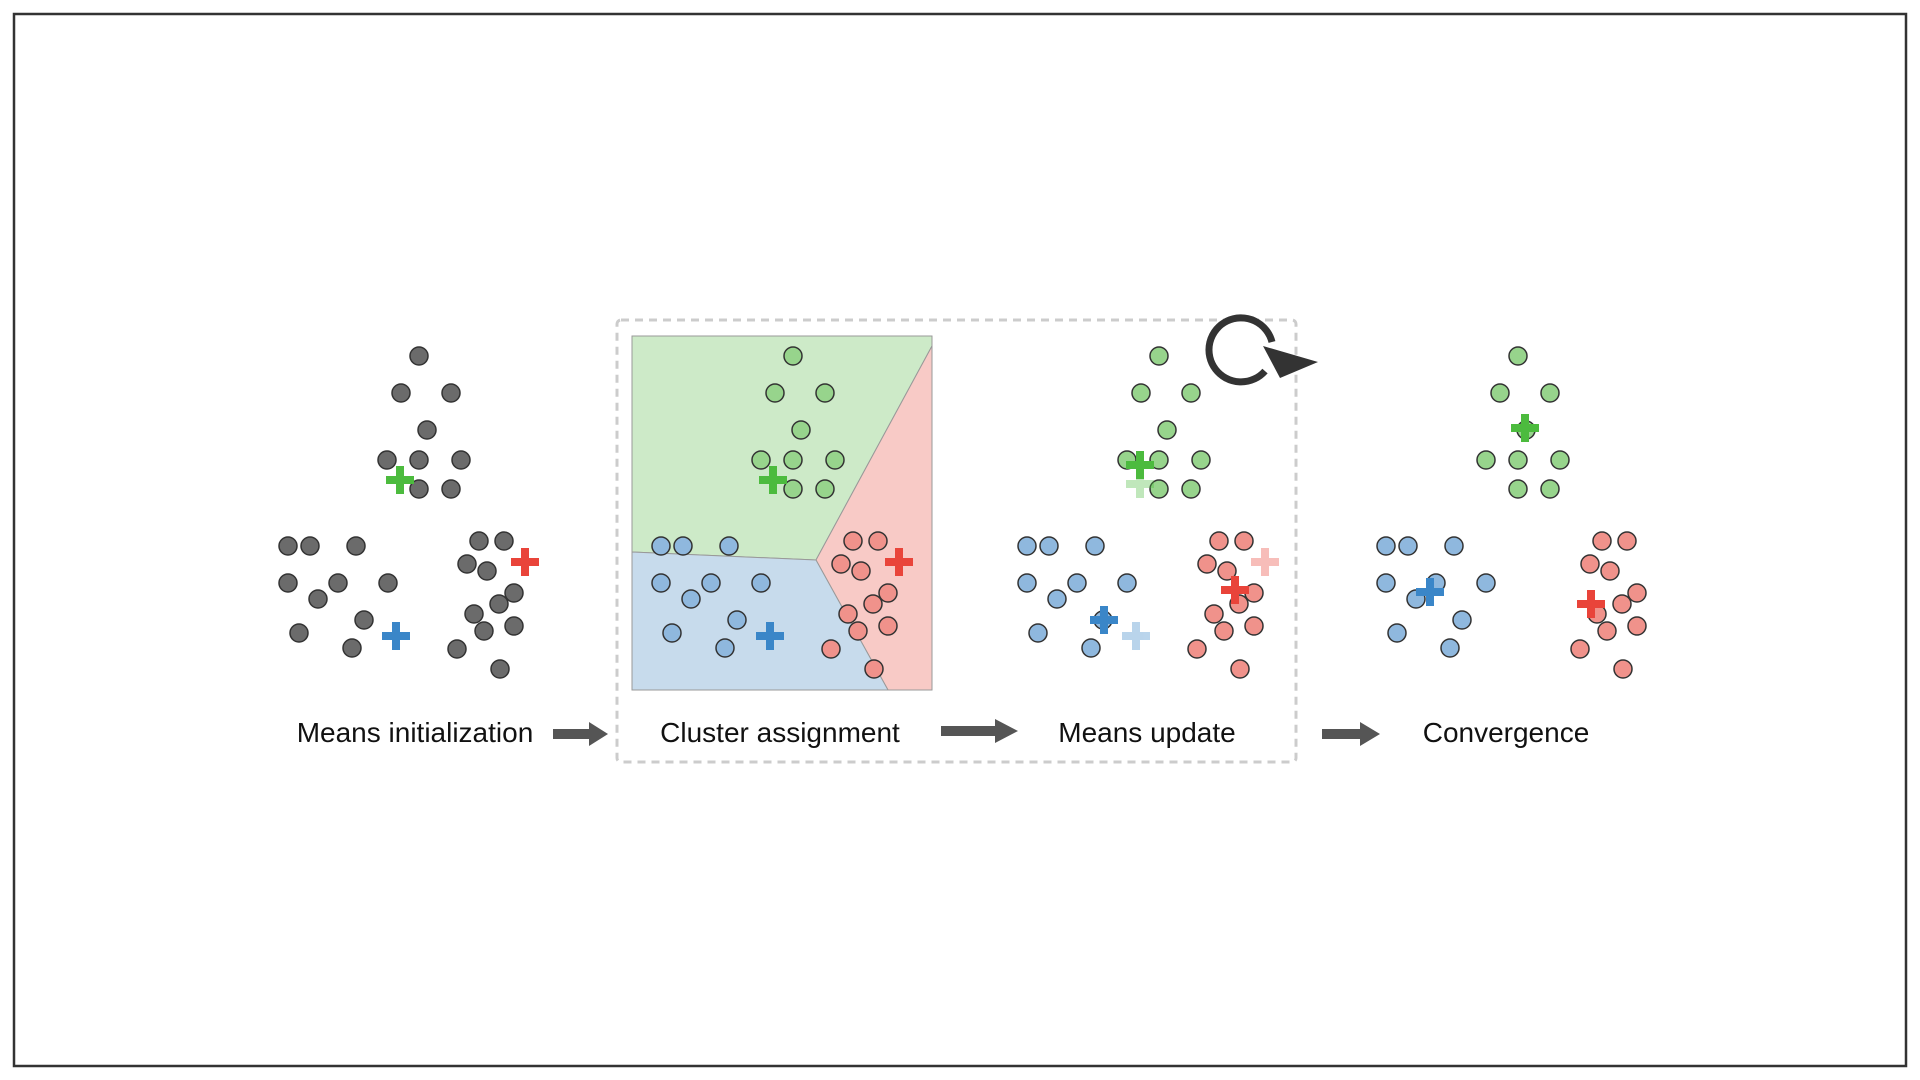 The width and height of the screenshot is (1920, 1080). What do you see at coordinates (580, 734) in the screenshot?
I see `right-arrow-icon` at bounding box center [580, 734].